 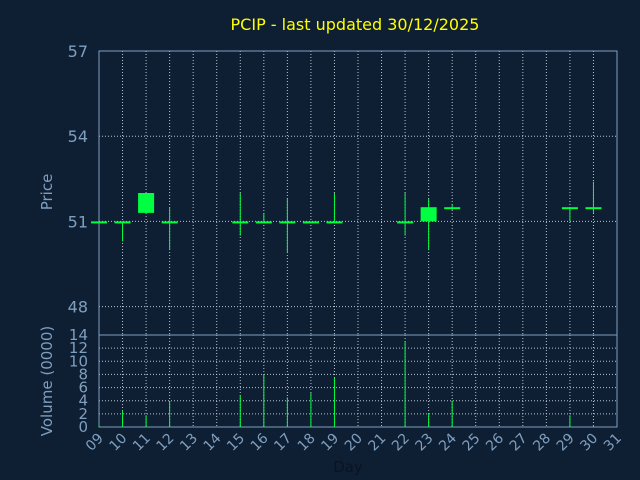 What do you see at coordinates (83, 374) in the screenshot?
I see `volume-tick-label: 8` at bounding box center [83, 374].